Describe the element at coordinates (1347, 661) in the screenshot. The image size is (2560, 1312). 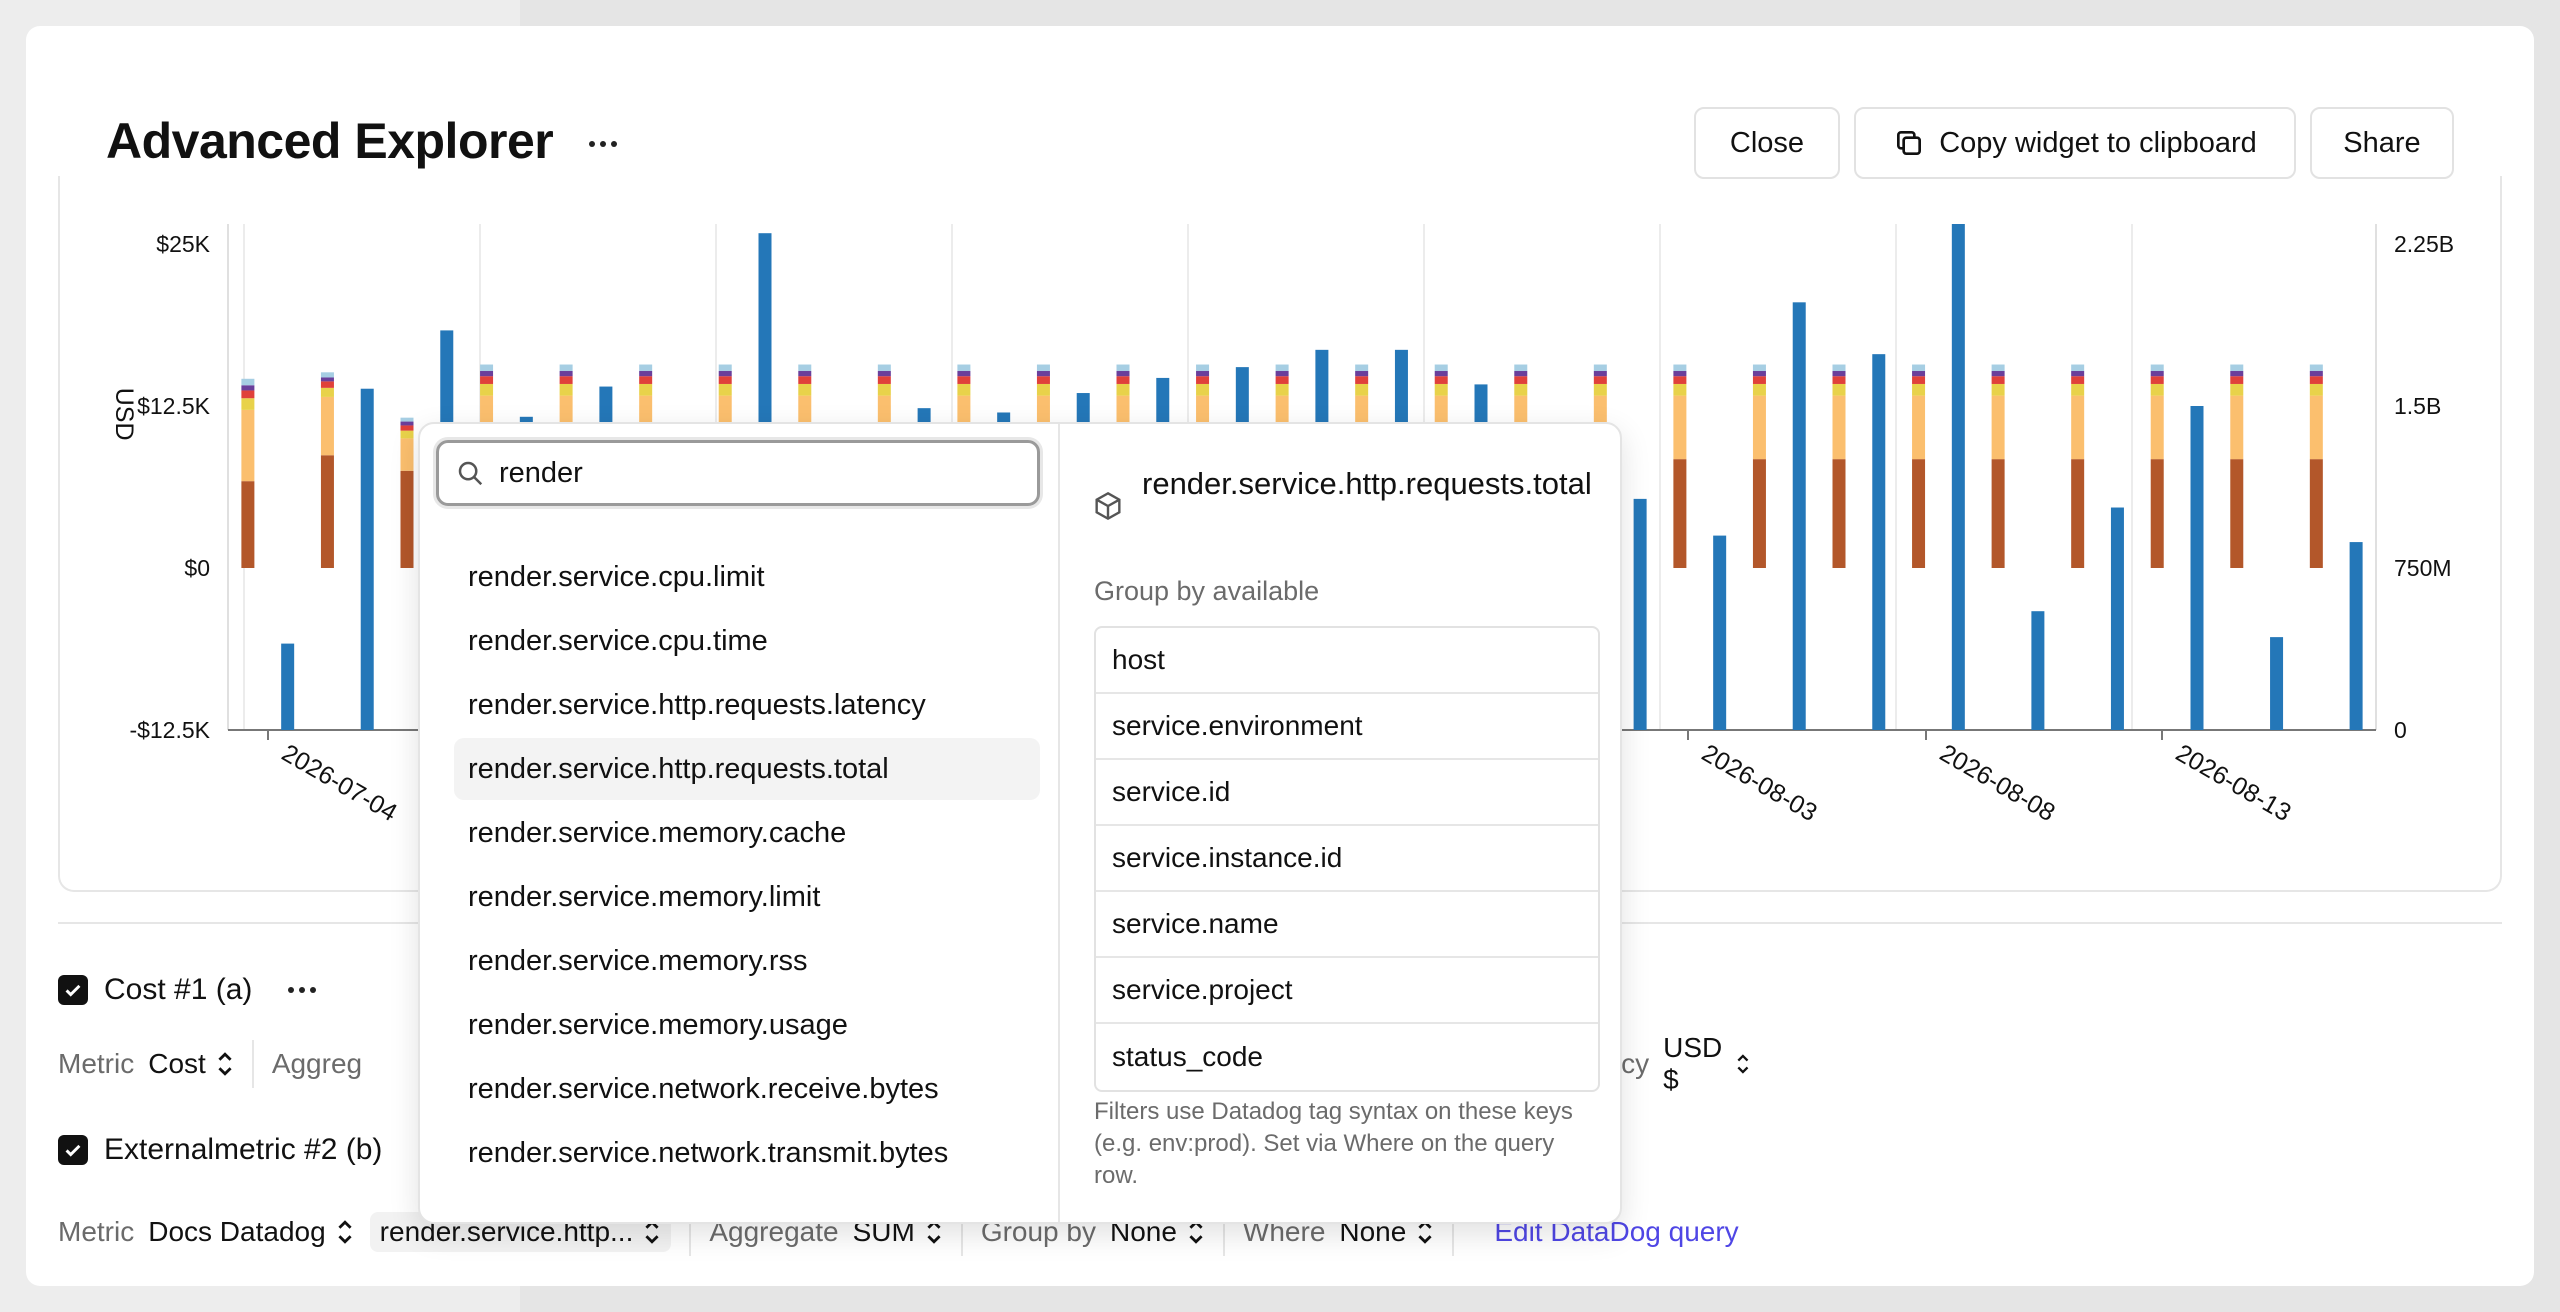
I see `group-by-item: host` at that location.